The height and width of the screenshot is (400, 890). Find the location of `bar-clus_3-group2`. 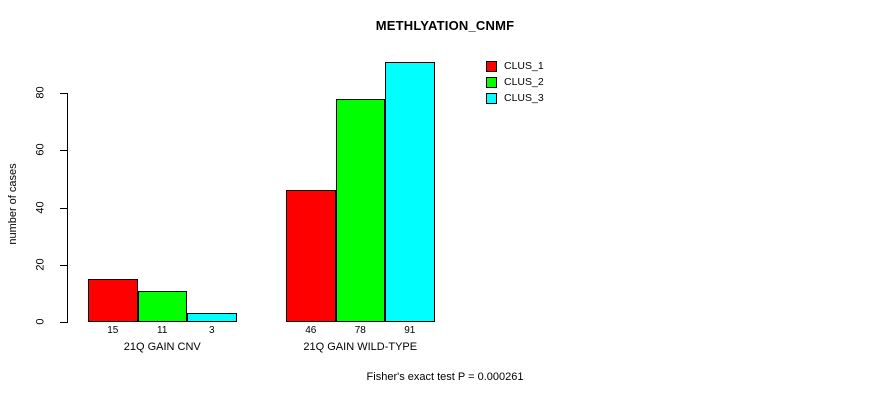

bar-clus_3-group2 is located at coordinates (410, 191).